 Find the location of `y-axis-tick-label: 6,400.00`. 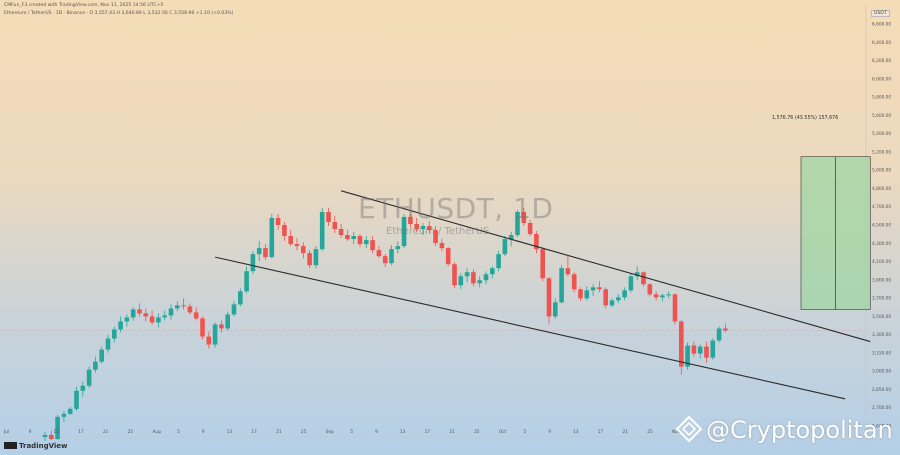

y-axis-tick-label: 6,400.00 is located at coordinates (881, 43).